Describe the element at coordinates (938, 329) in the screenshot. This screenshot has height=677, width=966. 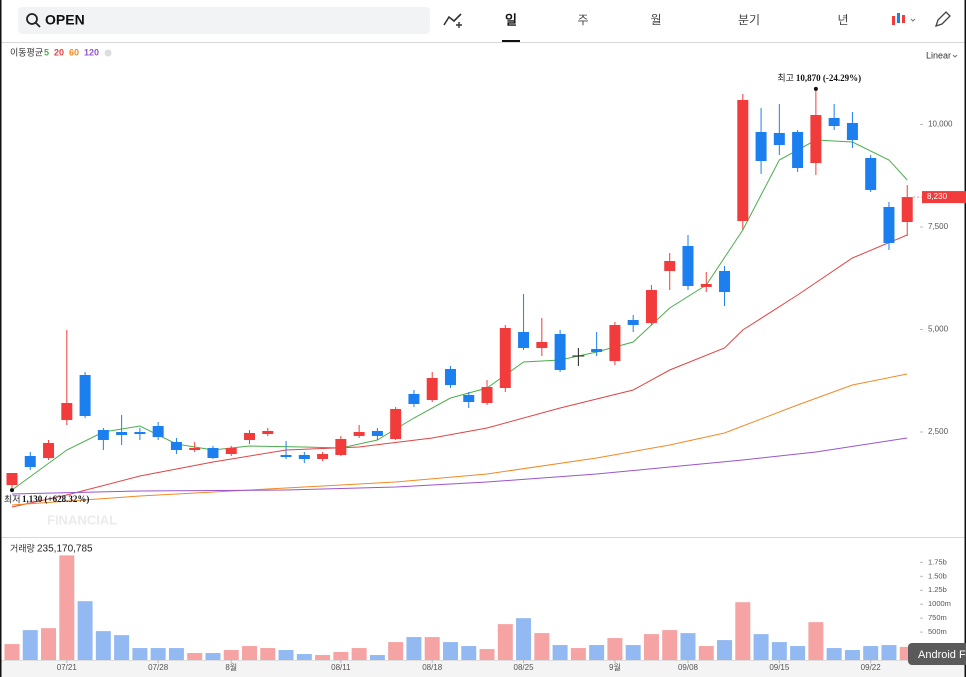
I see `y-tick-label: 5,000` at that location.